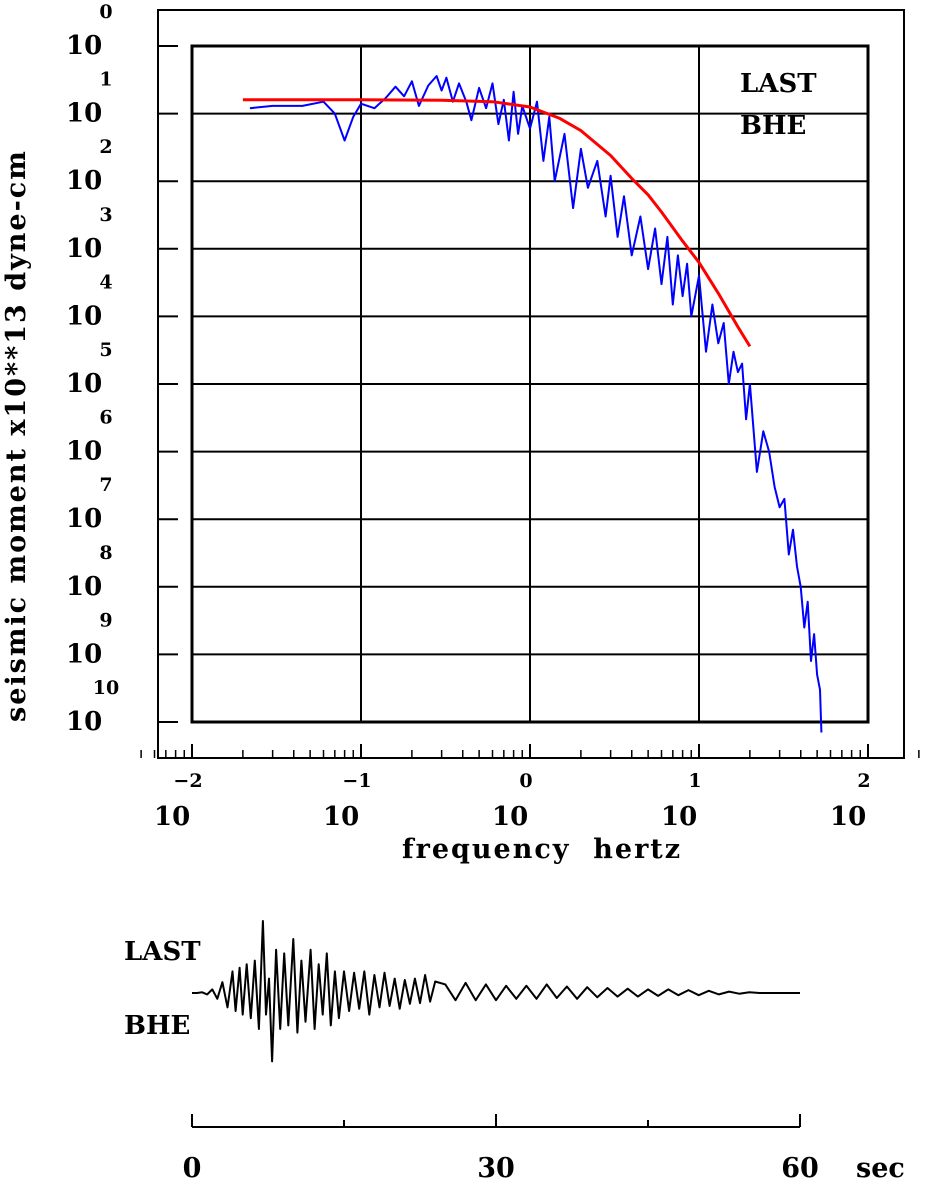 This screenshot has height=1189, width=928. What do you see at coordinates (105, 553) in the screenshot?
I see `y-tick-exponent-label: 8` at bounding box center [105, 553].